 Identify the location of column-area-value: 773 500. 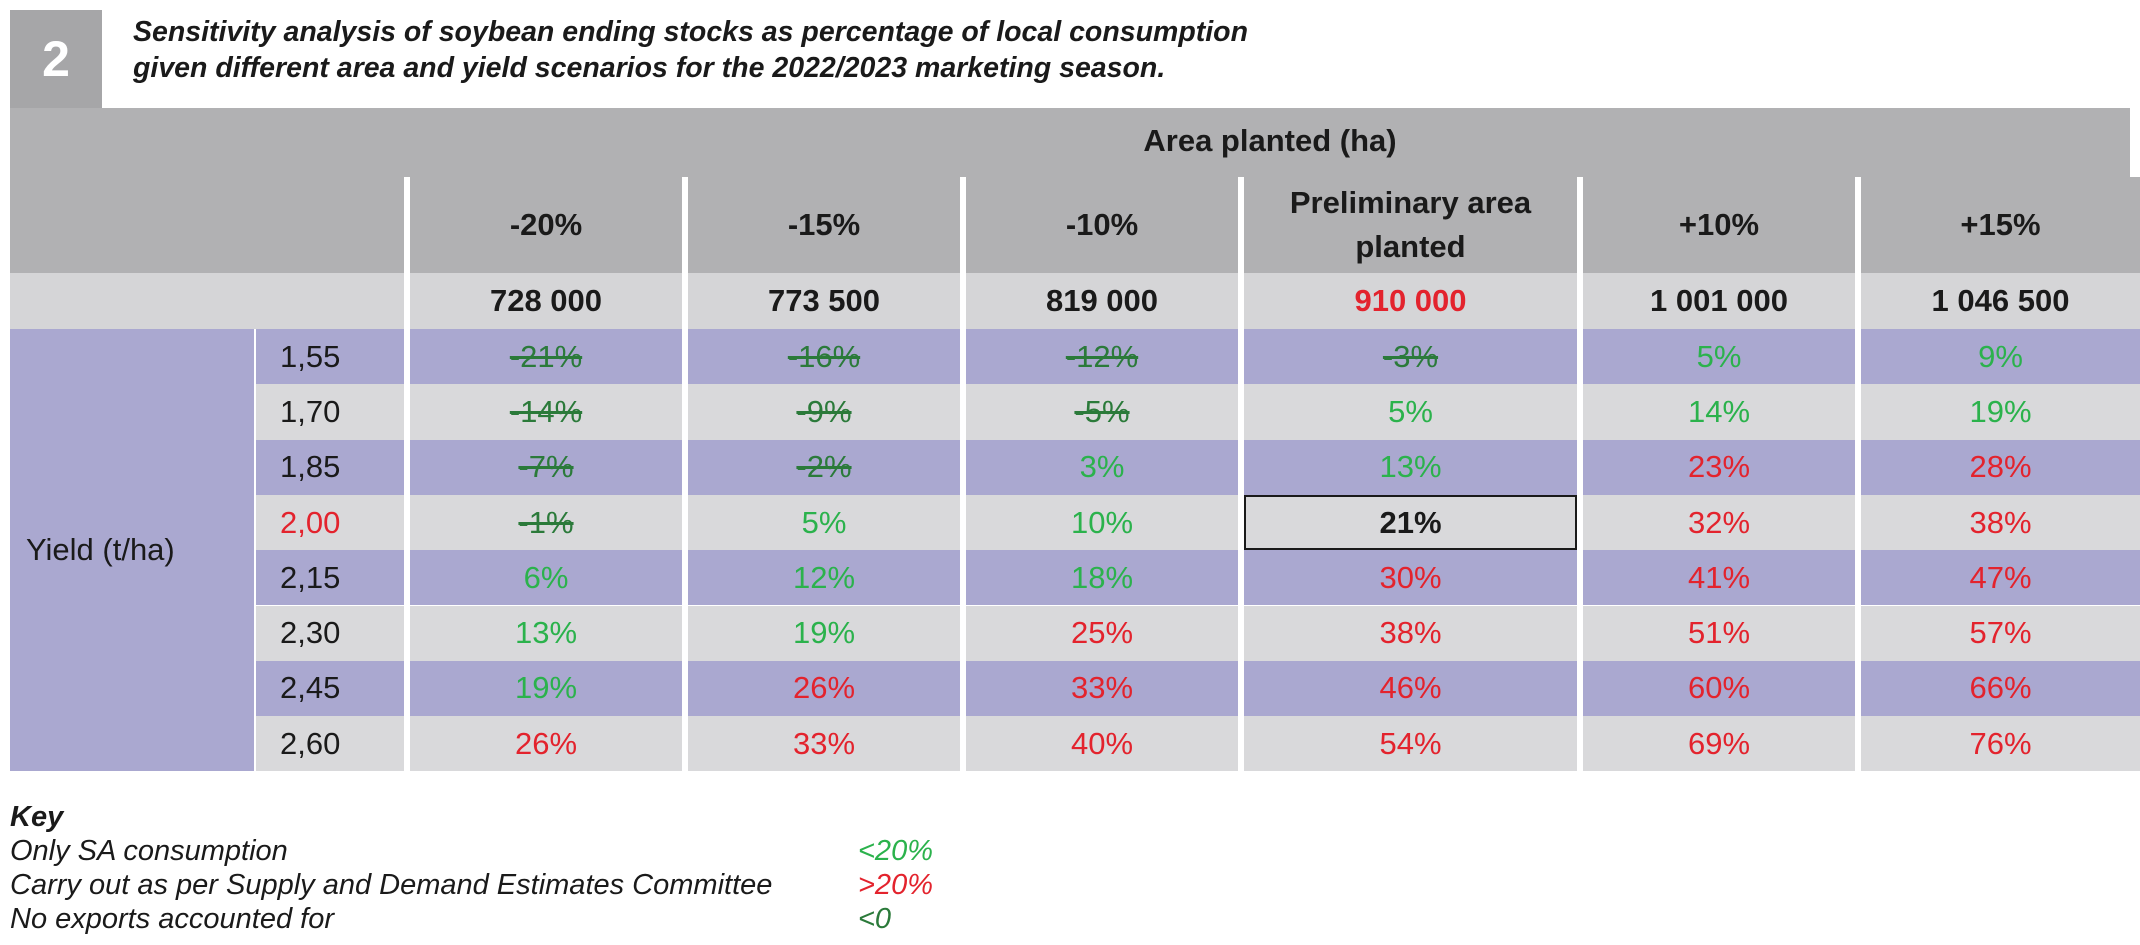
(824, 301).